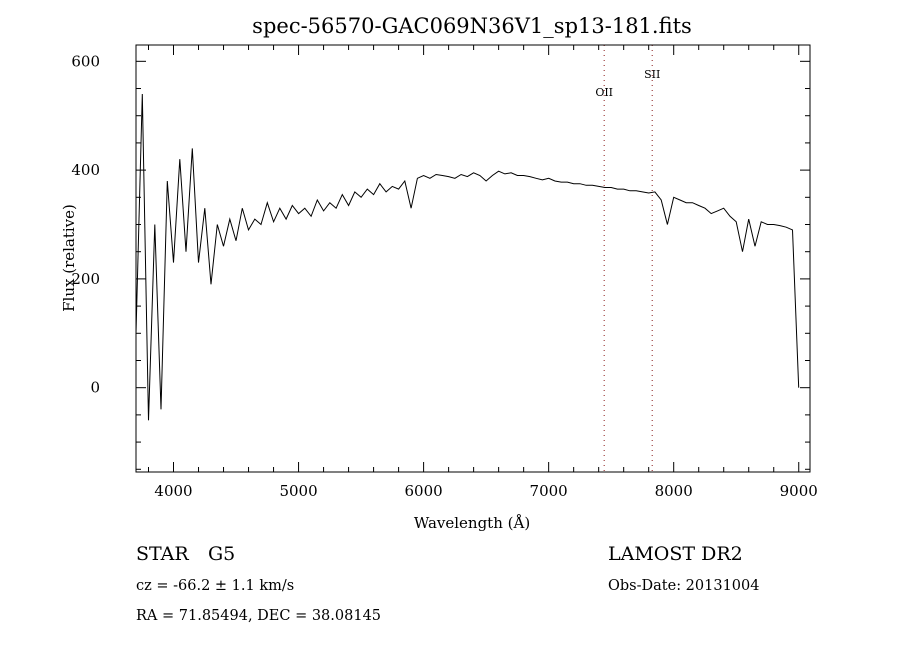  Describe the element at coordinates (95, 388) in the screenshot. I see `y-tick-label: 0` at that location.